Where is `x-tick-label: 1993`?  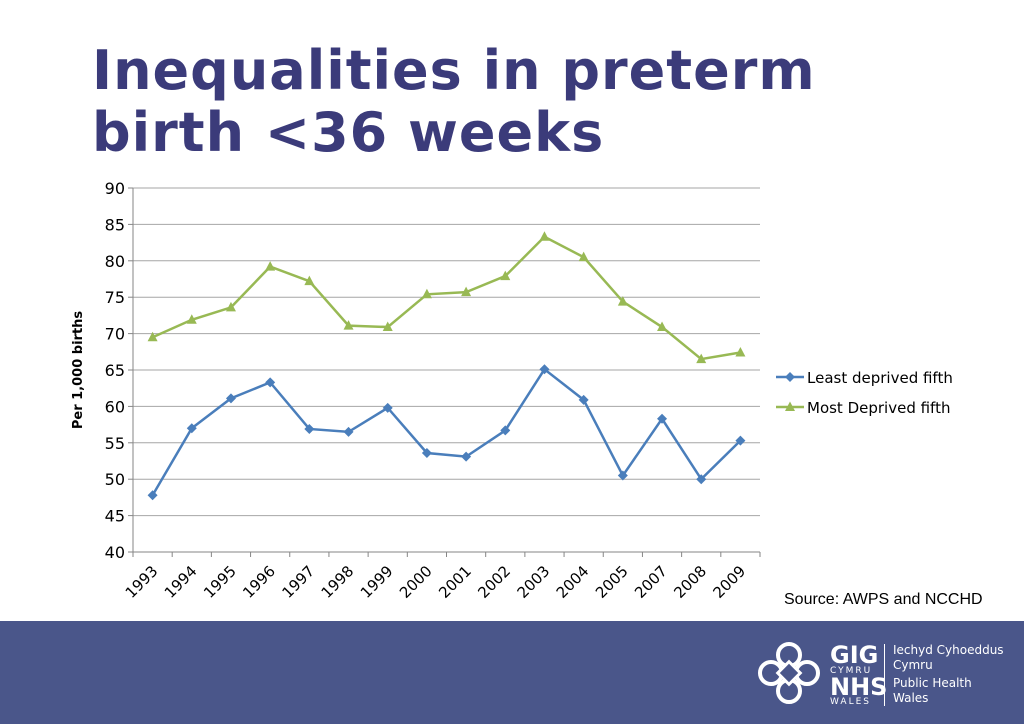 x-tick-label: 1993 is located at coordinates (142, 582).